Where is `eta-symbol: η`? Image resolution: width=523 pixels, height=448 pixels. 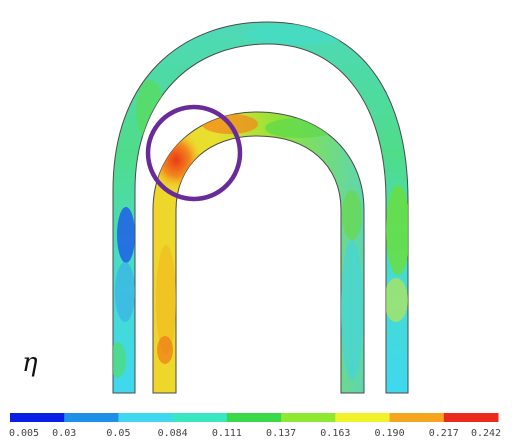 eta-symbol: η is located at coordinates (30, 363).